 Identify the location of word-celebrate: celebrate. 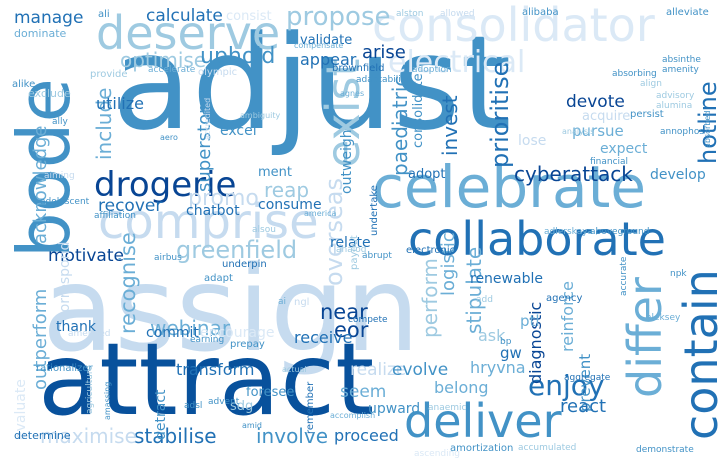
(509, 187).